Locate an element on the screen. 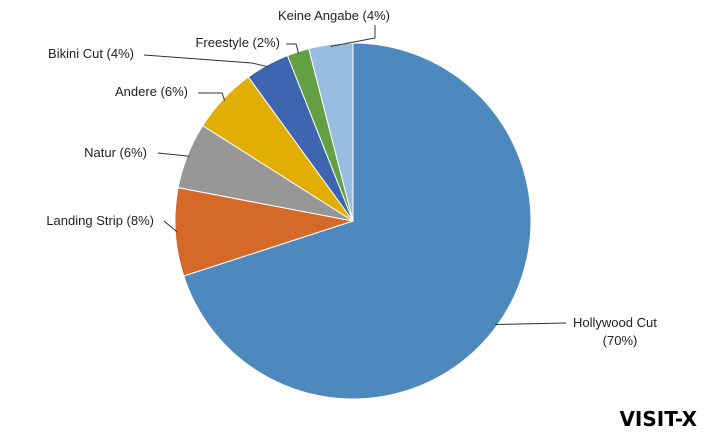  slice-label-0-line2: (70%) is located at coordinates (620, 340).